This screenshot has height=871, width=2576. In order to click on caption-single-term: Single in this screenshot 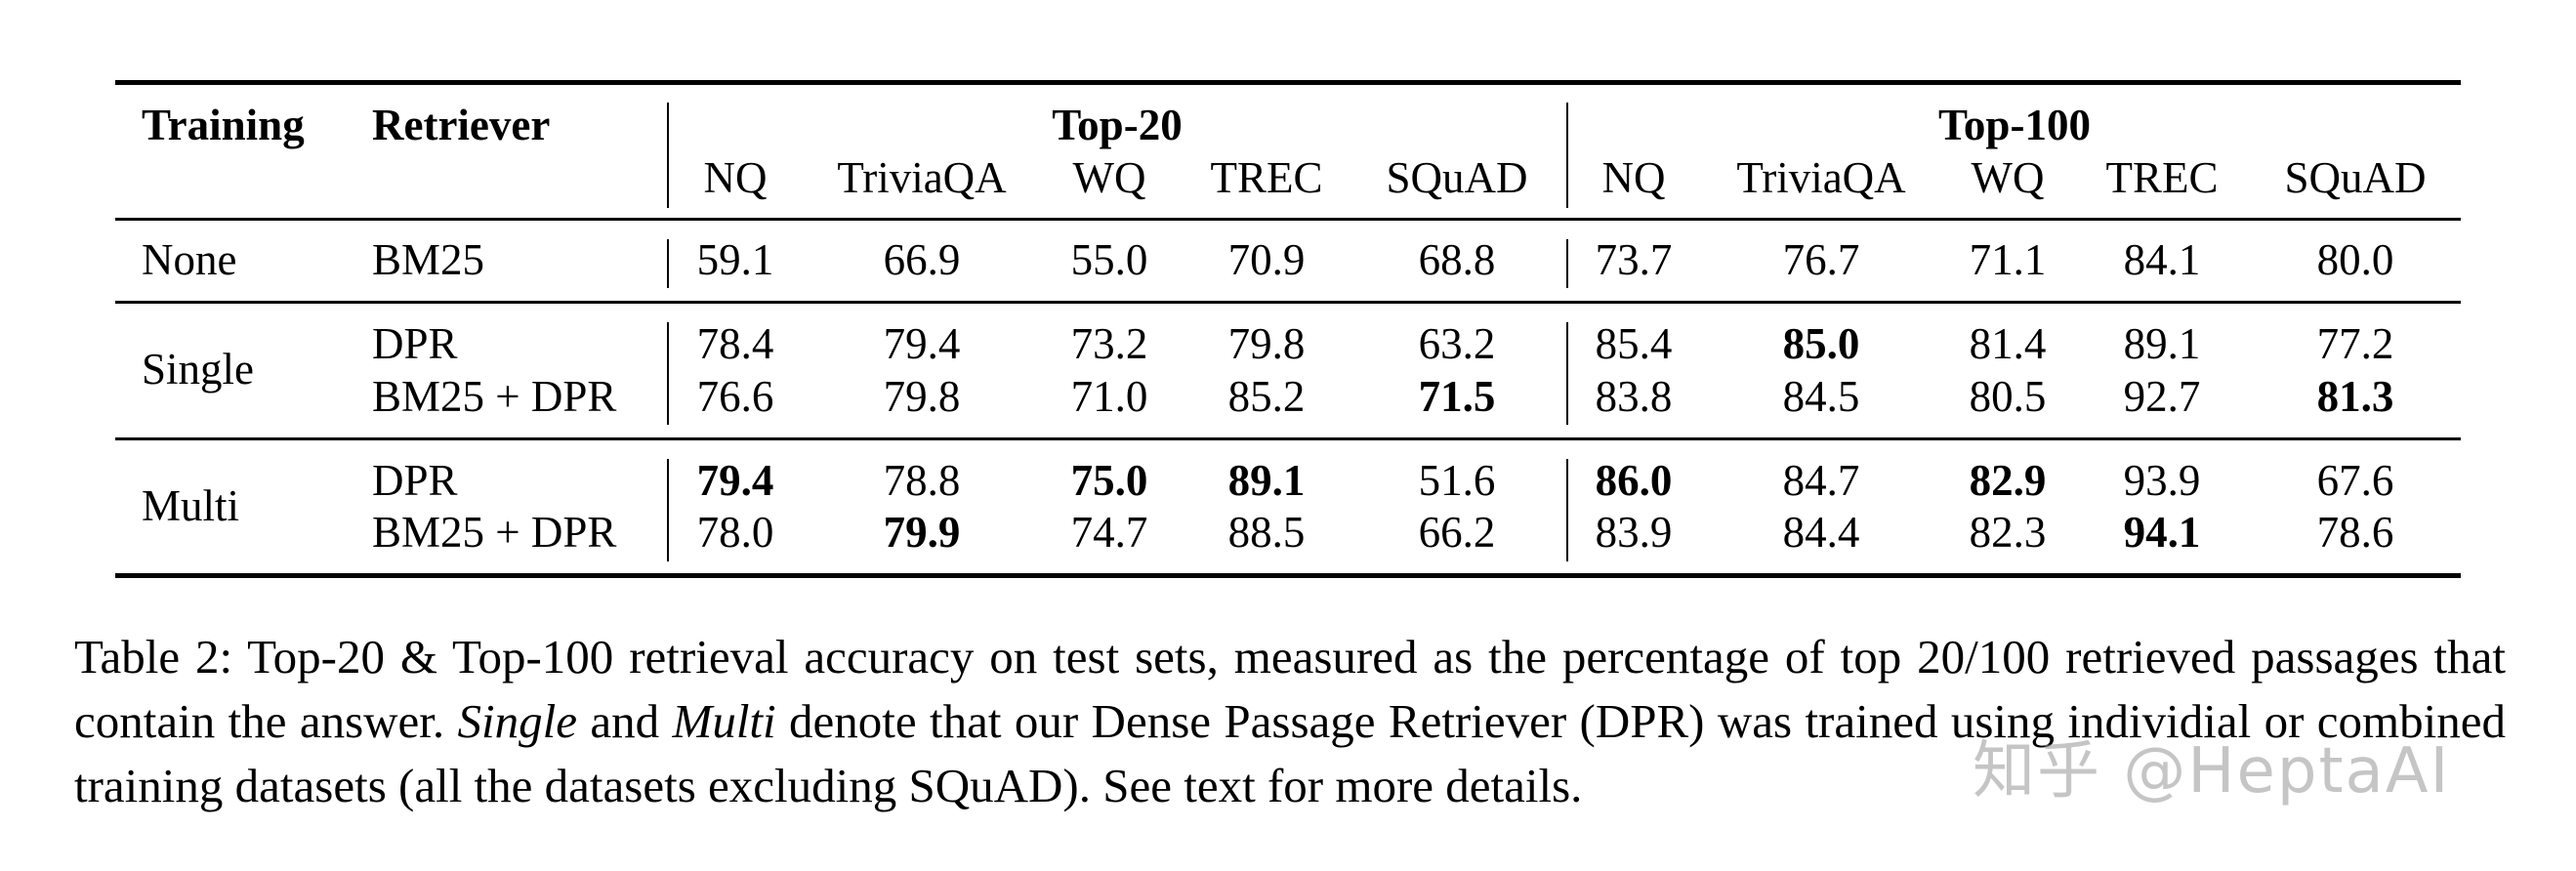, I will do `click(517, 721)`.